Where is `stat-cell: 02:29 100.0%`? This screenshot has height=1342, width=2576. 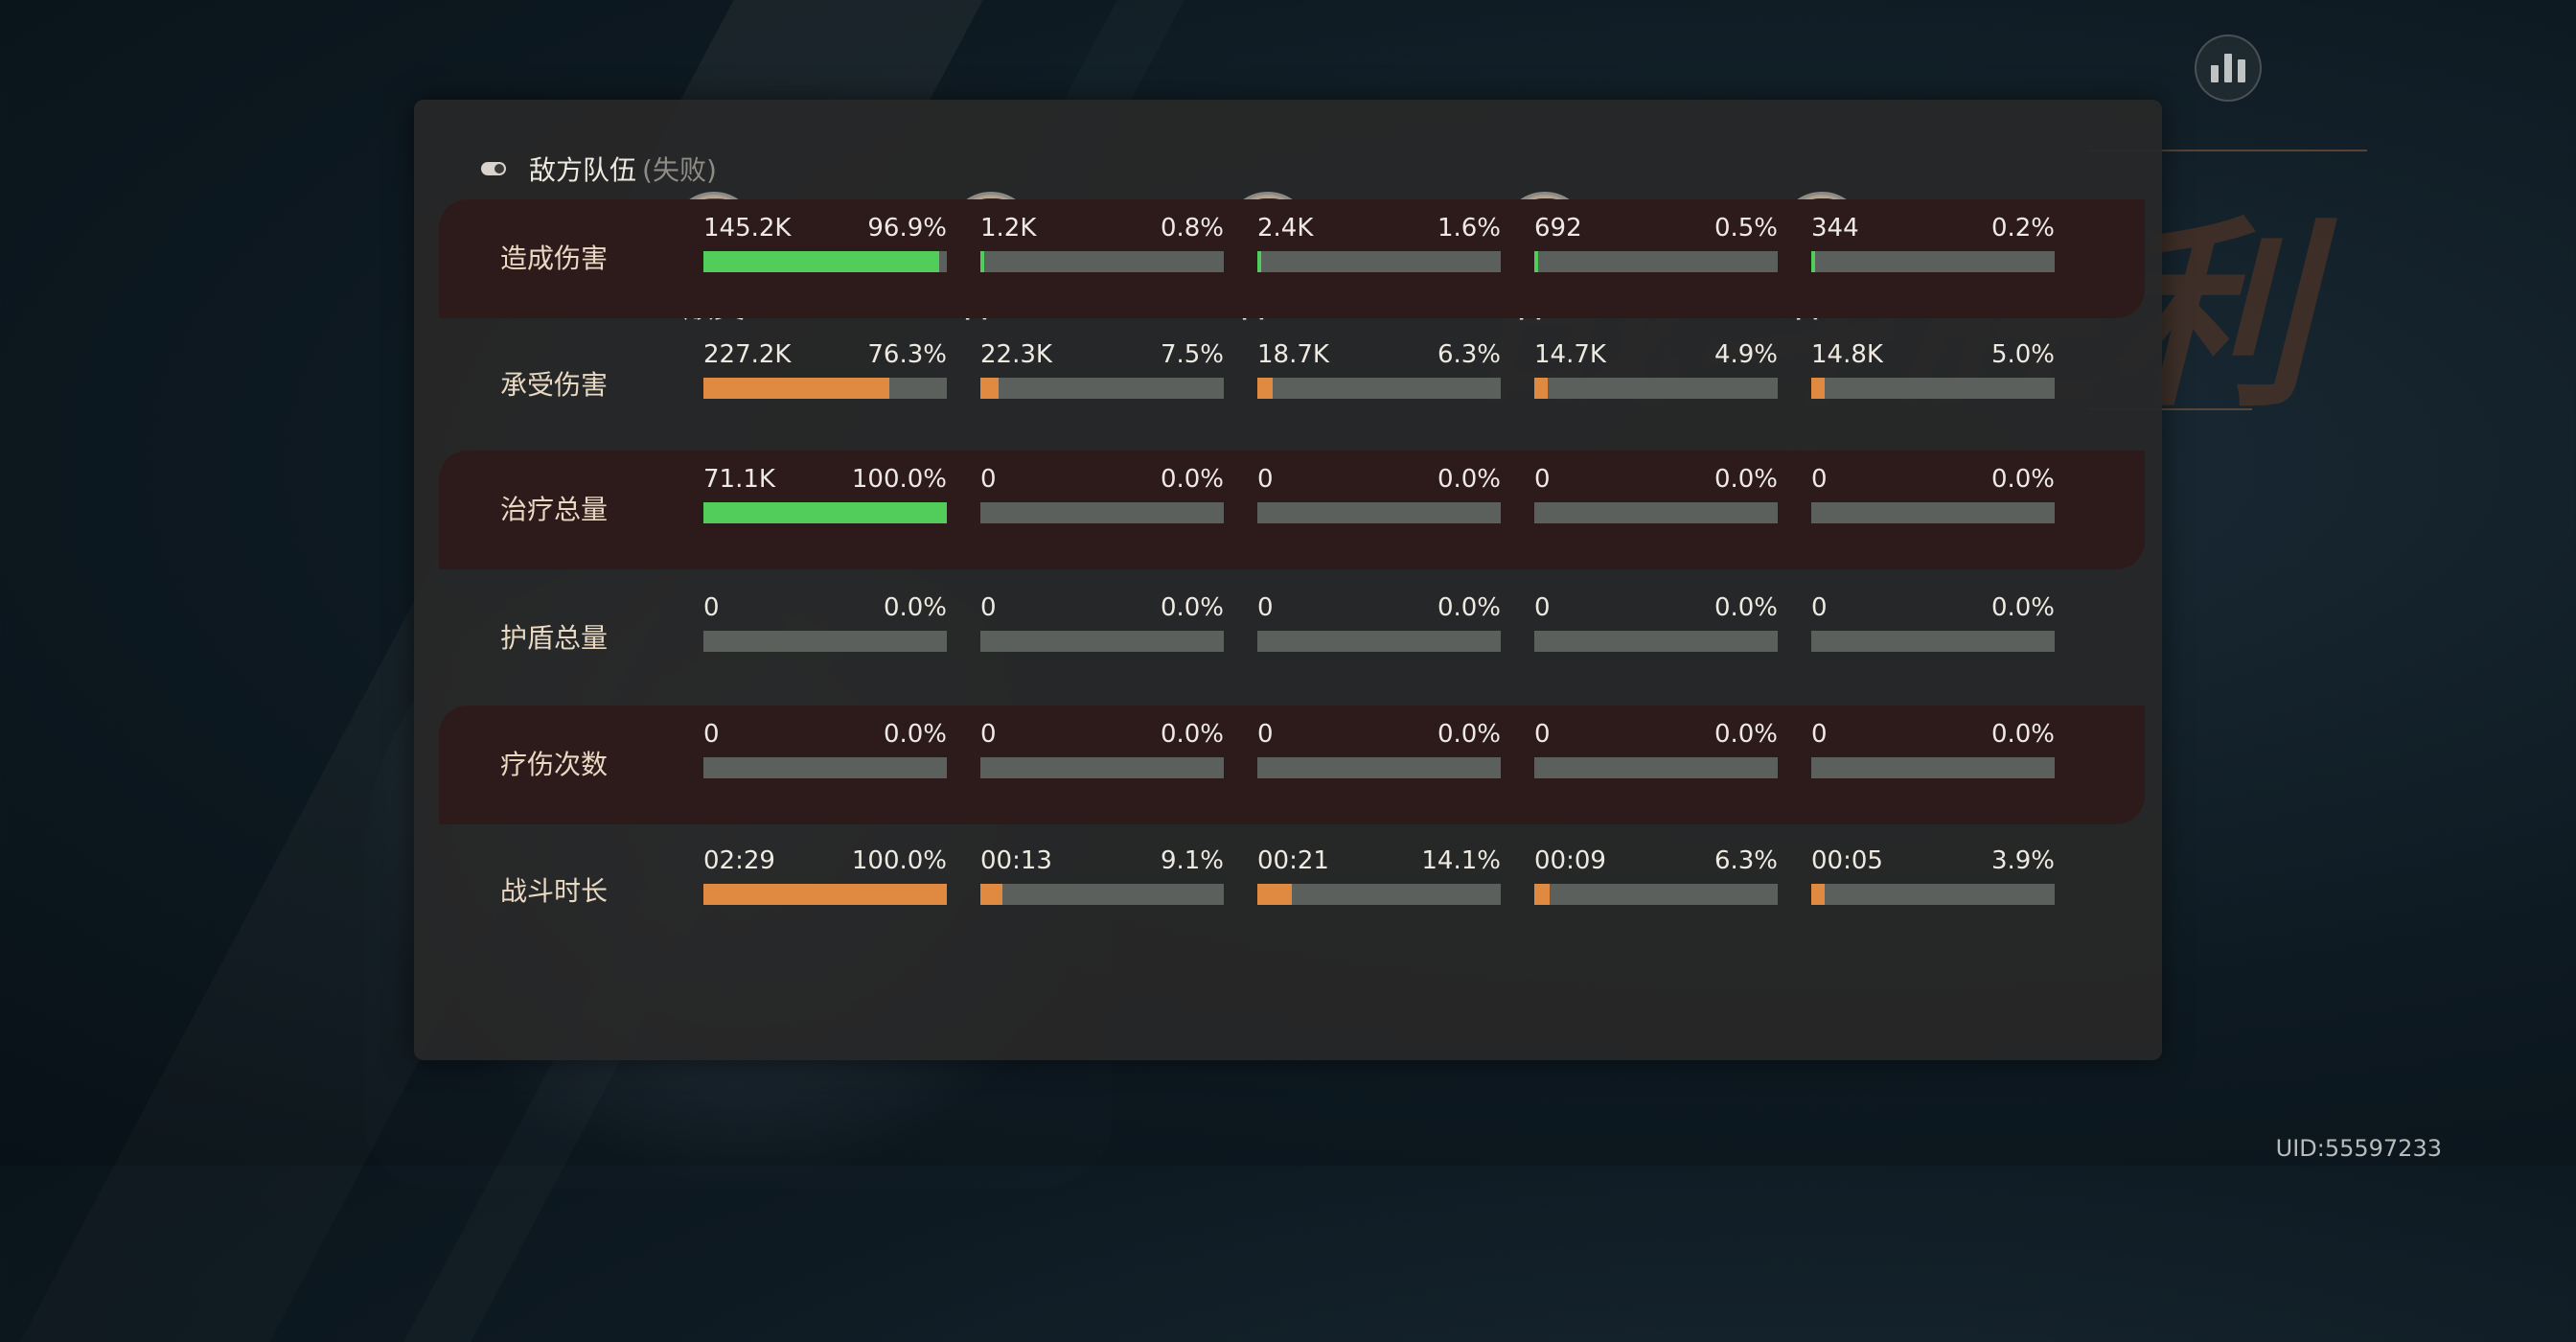
stat-cell: 02:29 100.0% is located at coordinates (825, 874).